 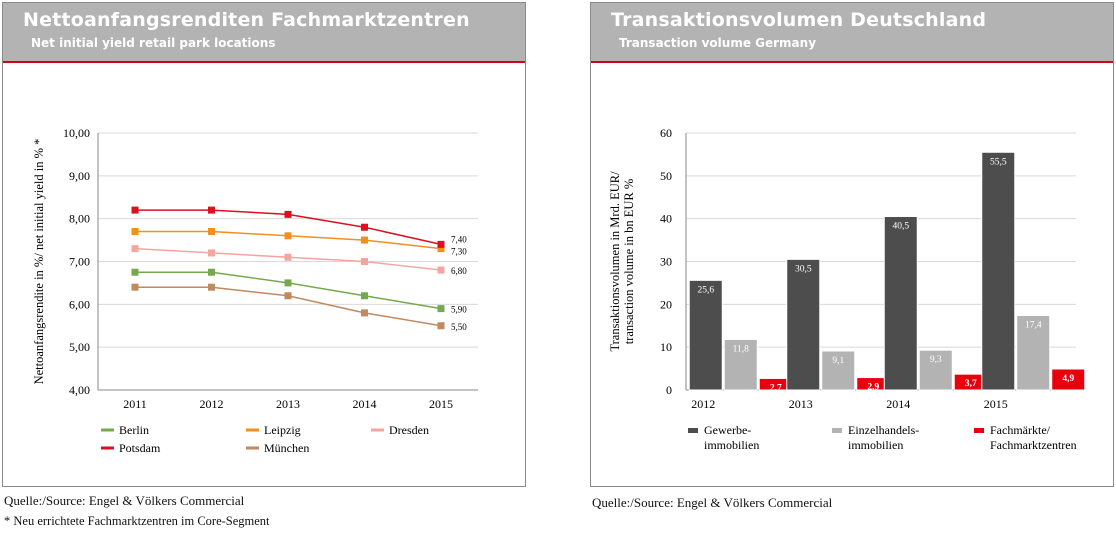 What do you see at coordinates (936, 360) in the screenshot?
I see `bar-value-label: 9,3` at bounding box center [936, 360].